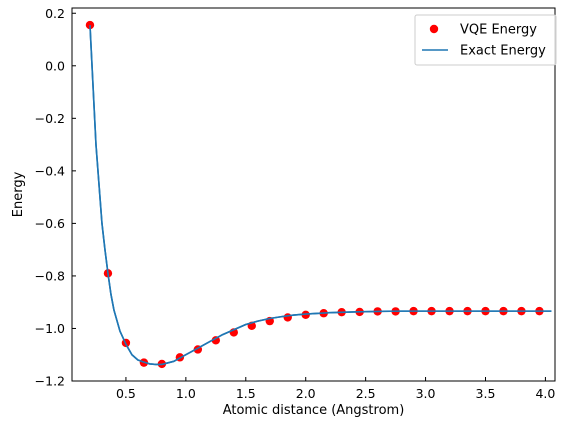 Image resolution: width=574 pixels, height=428 pixels. I want to click on x-tick-label: 1.5, so click(246, 393).